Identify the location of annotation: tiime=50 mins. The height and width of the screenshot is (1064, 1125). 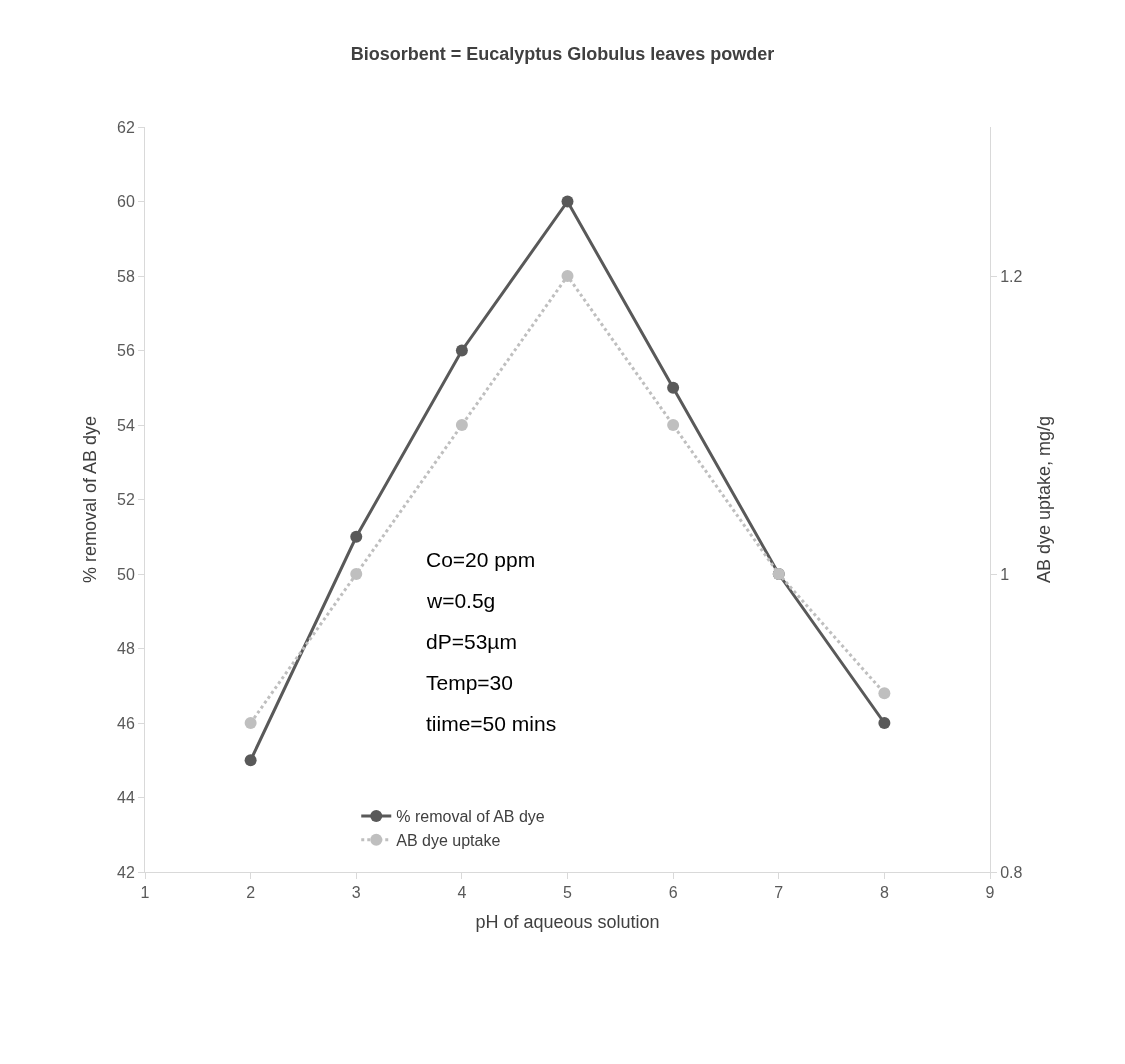
(491, 723).